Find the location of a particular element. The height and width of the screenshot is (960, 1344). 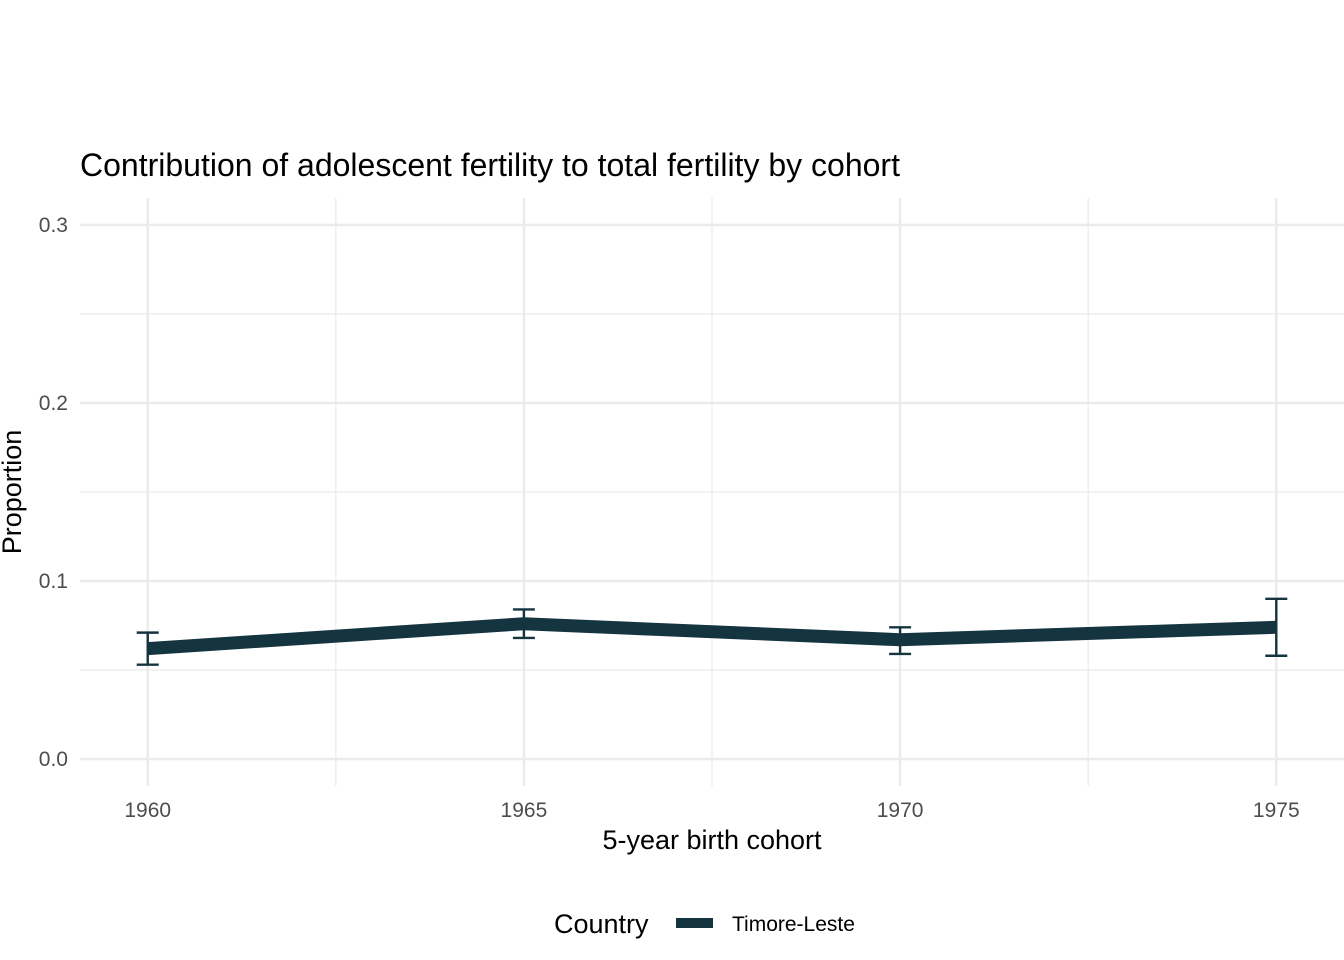

y-axis-title: Proportion is located at coordinates (13, 492).